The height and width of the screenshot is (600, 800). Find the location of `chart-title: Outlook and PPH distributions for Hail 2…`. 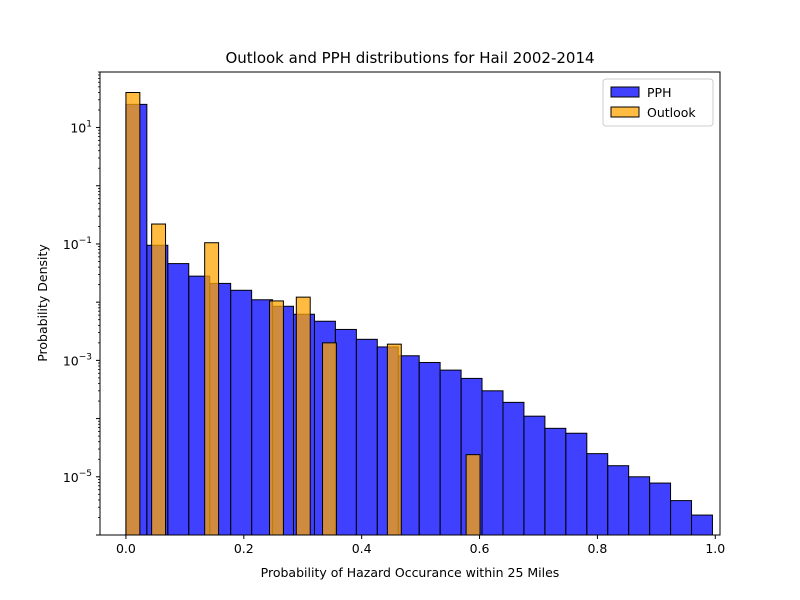

chart-title: Outlook and PPH distributions for Hail 2… is located at coordinates (409, 58).